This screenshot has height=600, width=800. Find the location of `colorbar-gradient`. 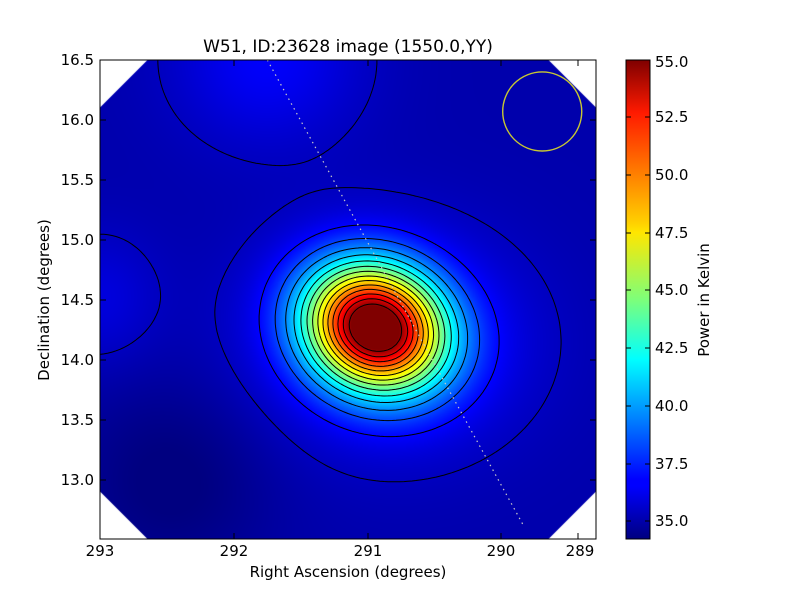

colorbar-gradient is located at coordinates (638, 299).